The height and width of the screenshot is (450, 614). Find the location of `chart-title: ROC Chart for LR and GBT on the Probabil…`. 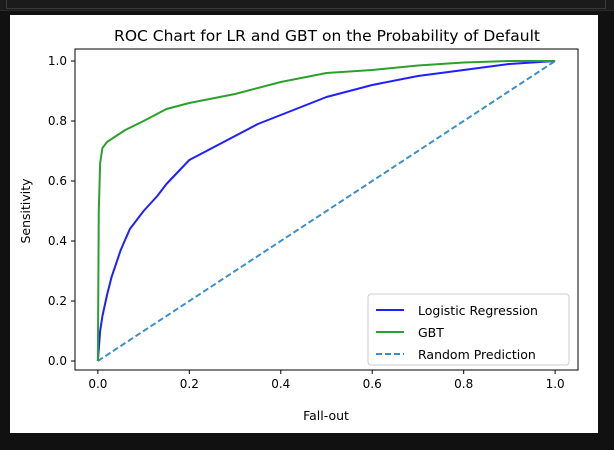

chart-title: ROC Chart for LR and GBT on the Probabil… is located at coordinates (327, 36).